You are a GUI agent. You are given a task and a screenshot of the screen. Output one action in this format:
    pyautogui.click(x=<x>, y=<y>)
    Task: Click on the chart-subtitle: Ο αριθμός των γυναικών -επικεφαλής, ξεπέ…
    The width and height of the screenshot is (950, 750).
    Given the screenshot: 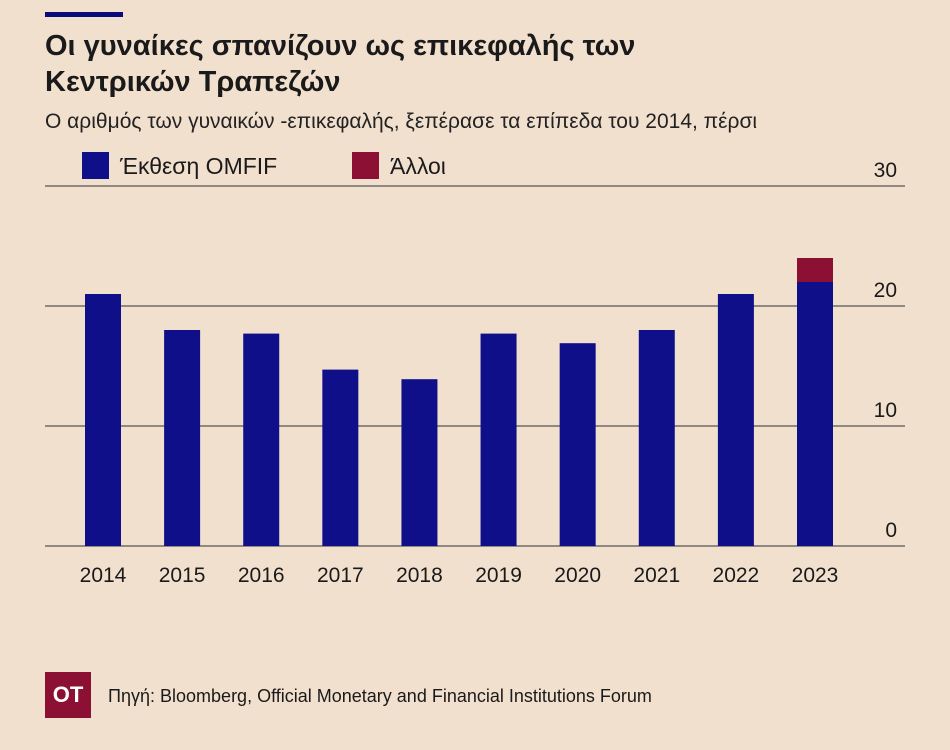 What is the action you would take?
    pyautogui.click(x=401, y=121)
    